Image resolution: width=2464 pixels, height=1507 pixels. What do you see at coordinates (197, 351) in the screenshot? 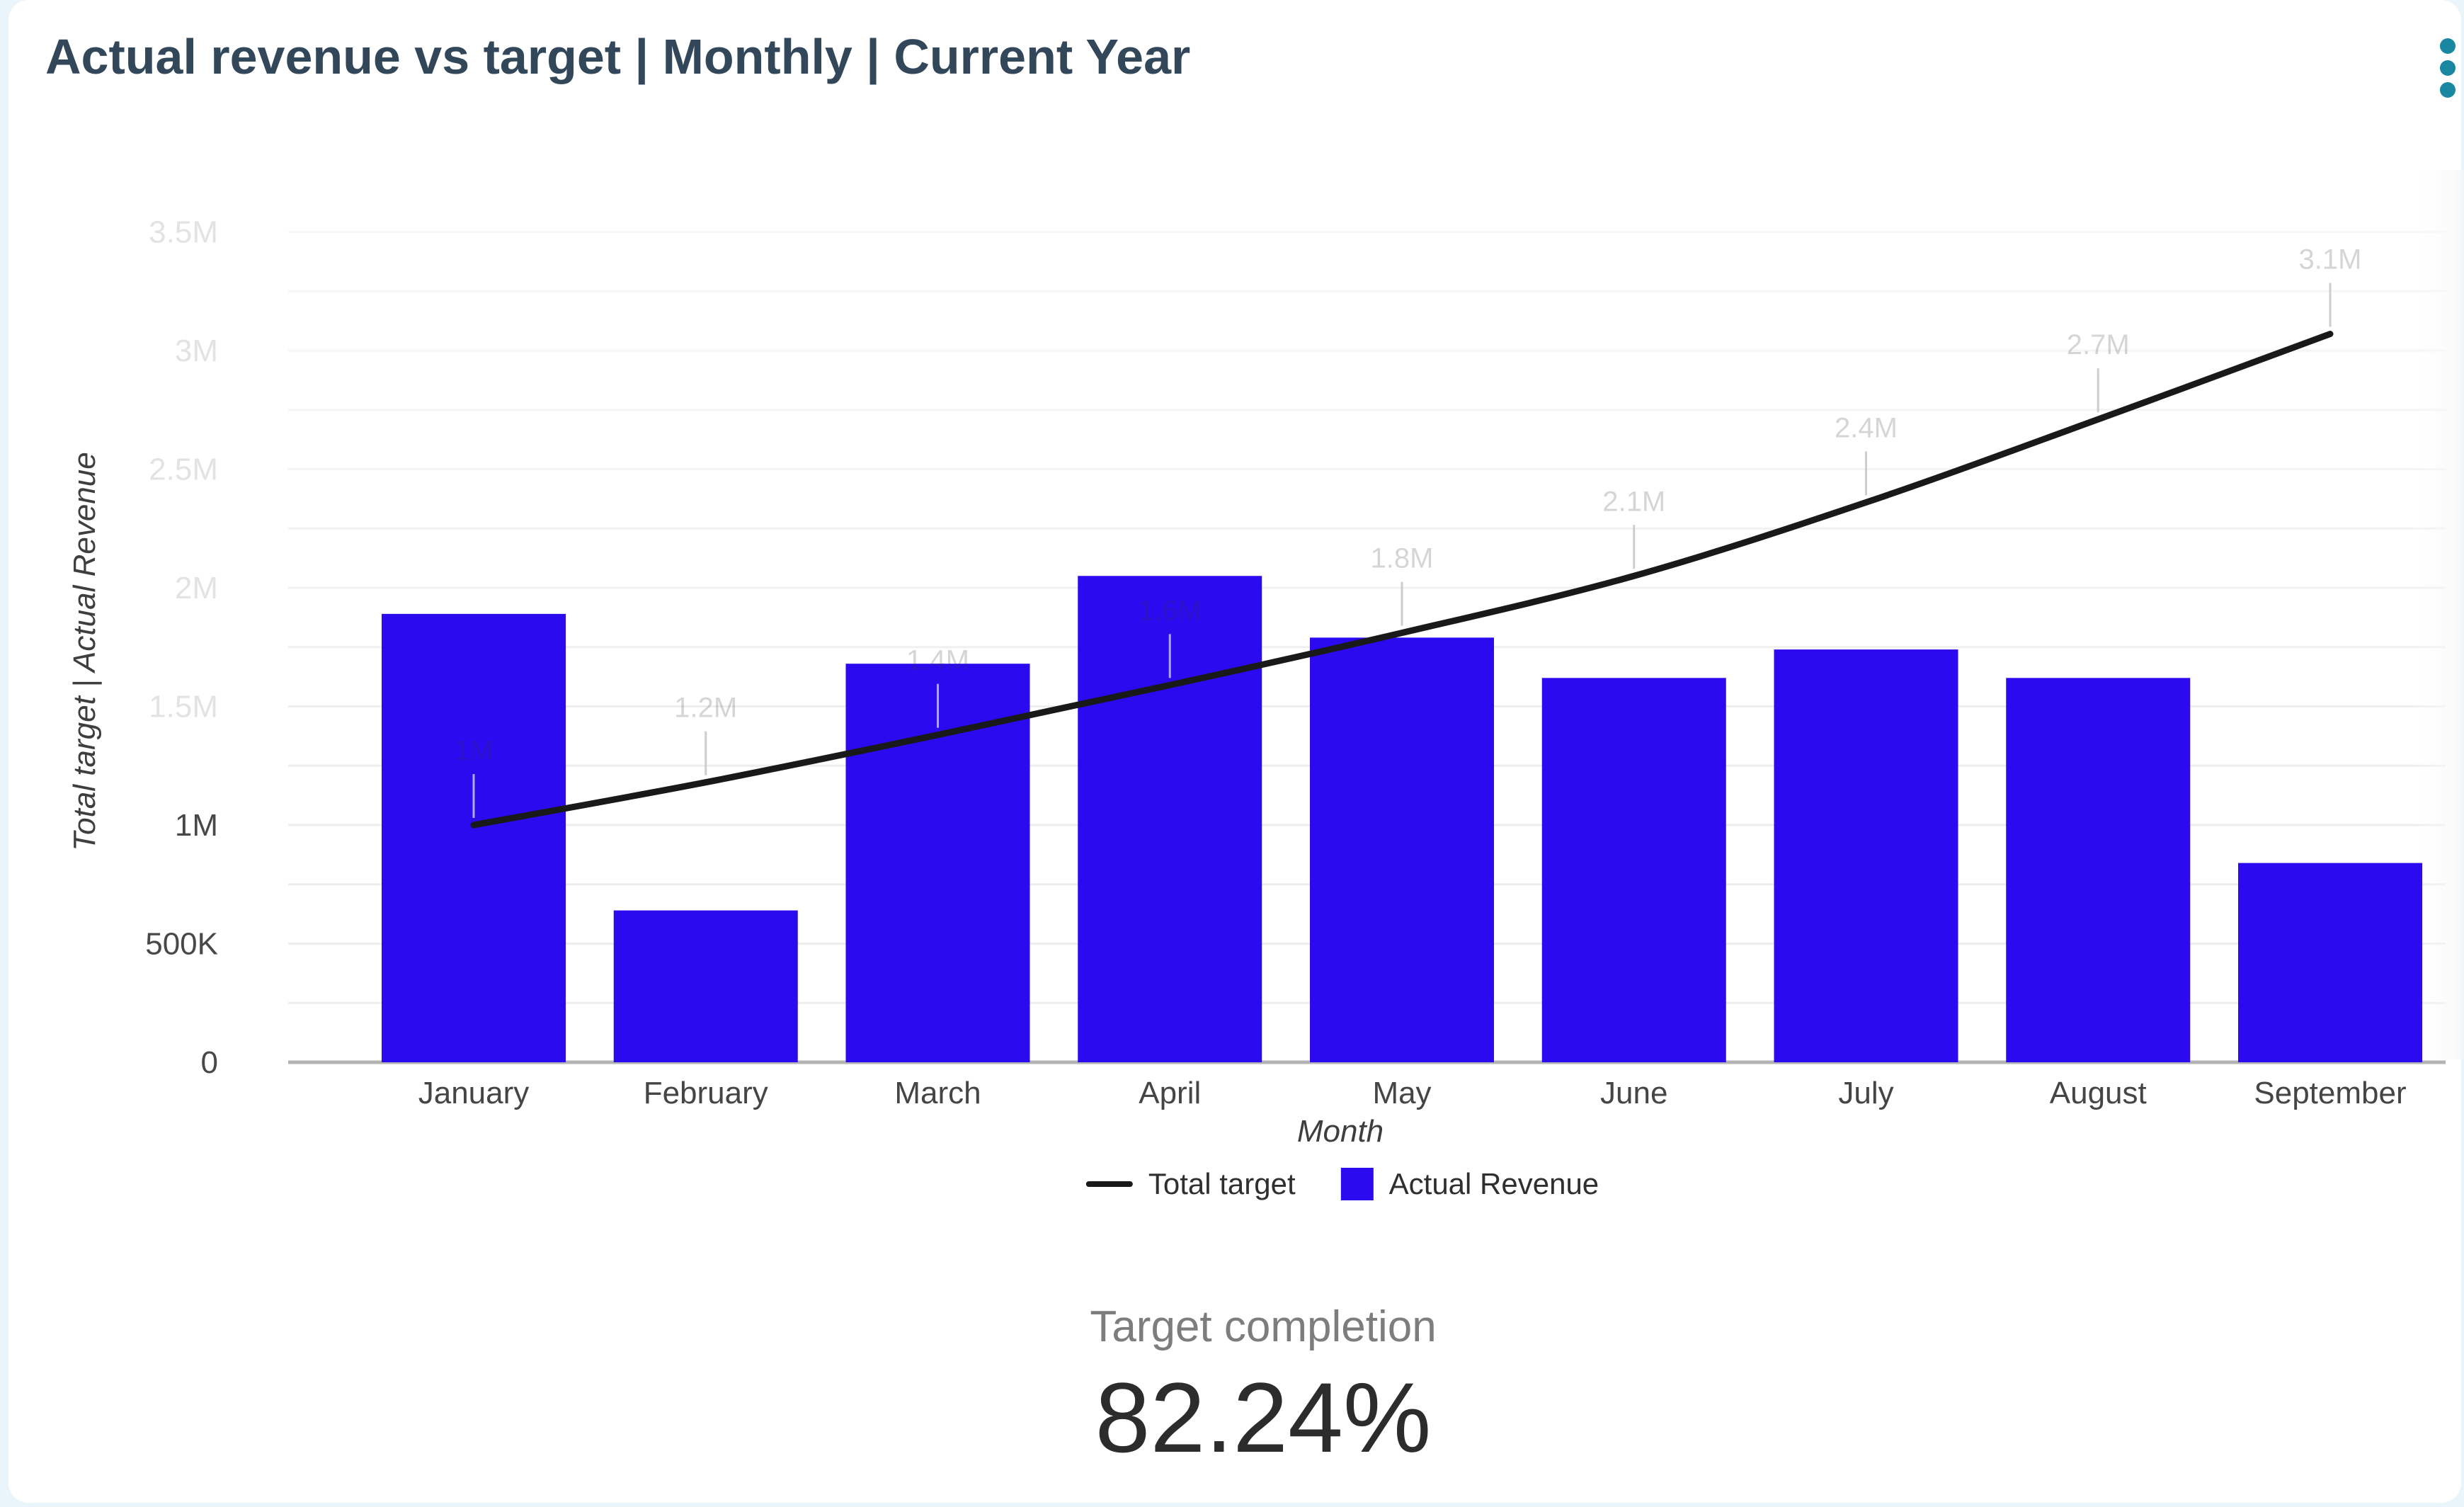
I see `y-tick-label-3M: 3M` at bounding box center [197, 351].